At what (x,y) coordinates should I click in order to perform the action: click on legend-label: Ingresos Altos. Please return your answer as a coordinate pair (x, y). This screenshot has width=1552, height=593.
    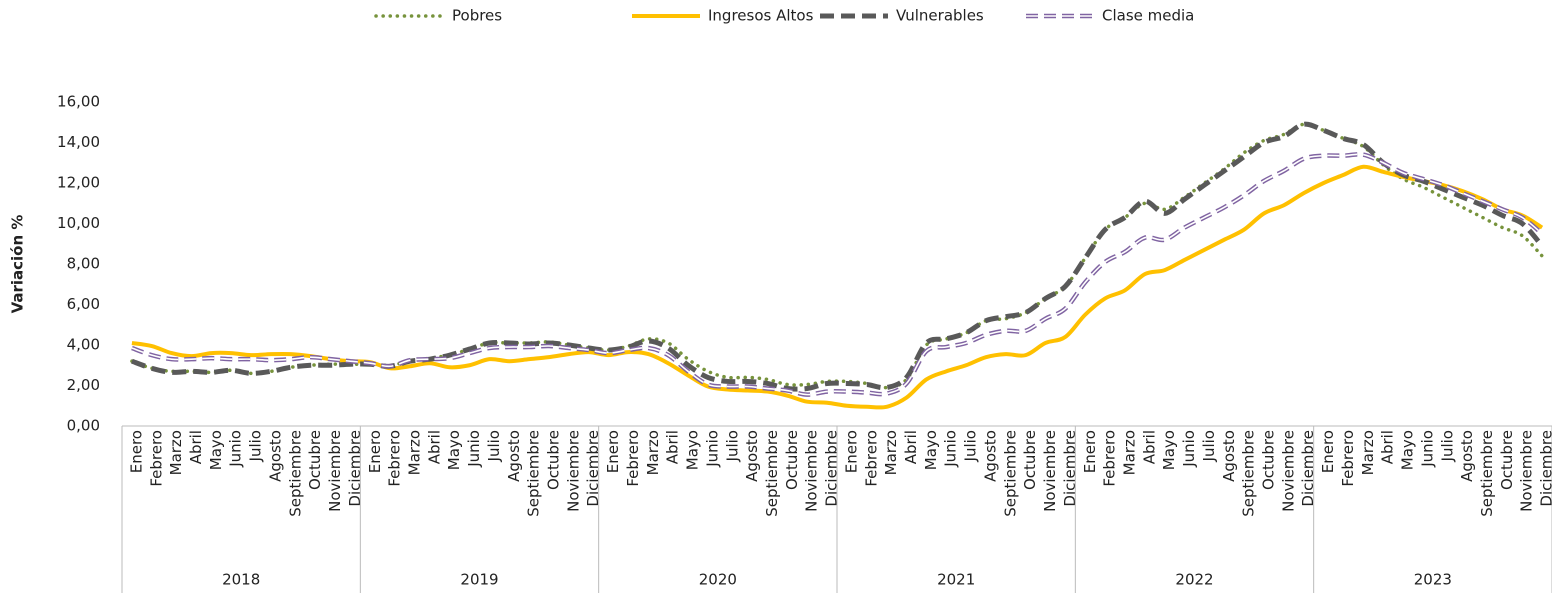
    Looking at the image, I should click on (761, 16).